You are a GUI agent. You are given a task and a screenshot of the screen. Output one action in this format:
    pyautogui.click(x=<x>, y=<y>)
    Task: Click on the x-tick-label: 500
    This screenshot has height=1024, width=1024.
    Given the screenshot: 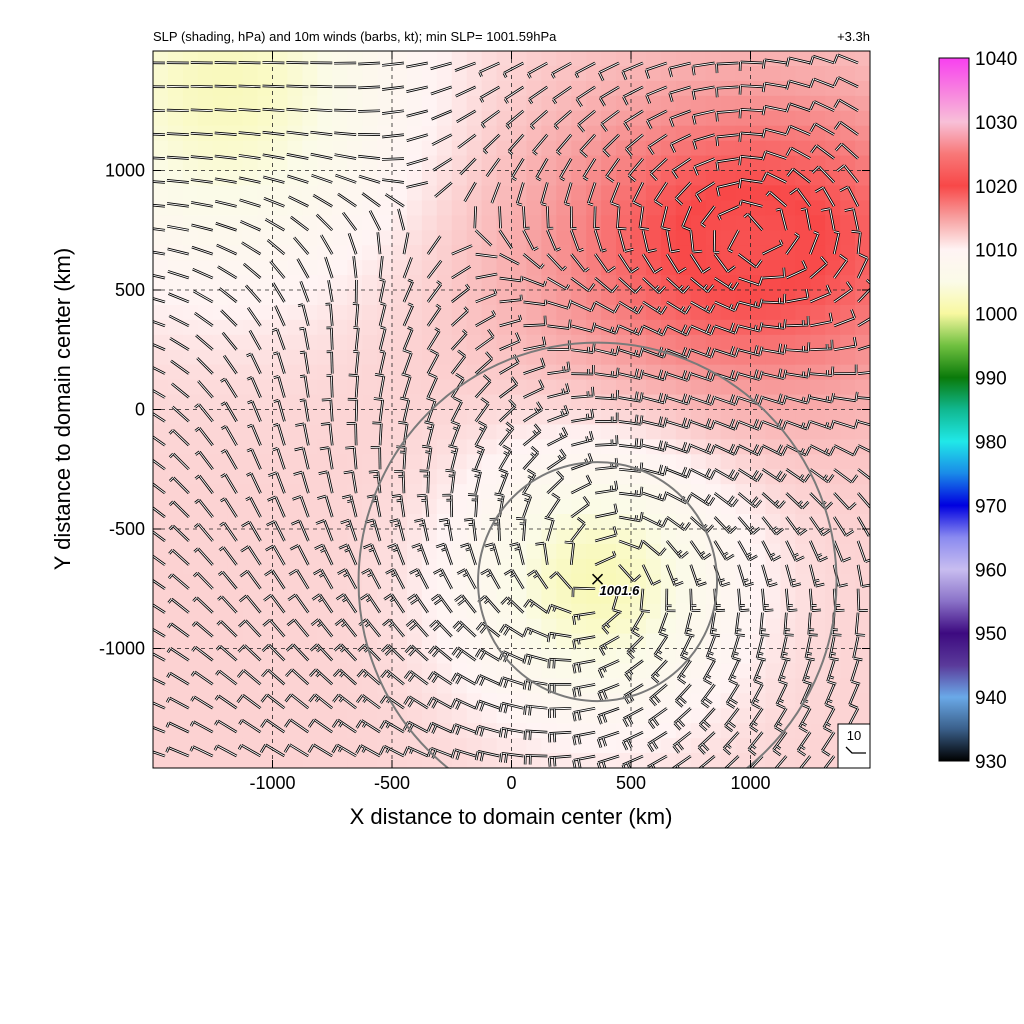 What is the action you would take?
    pyautogui.click(x=631, y=783)
    